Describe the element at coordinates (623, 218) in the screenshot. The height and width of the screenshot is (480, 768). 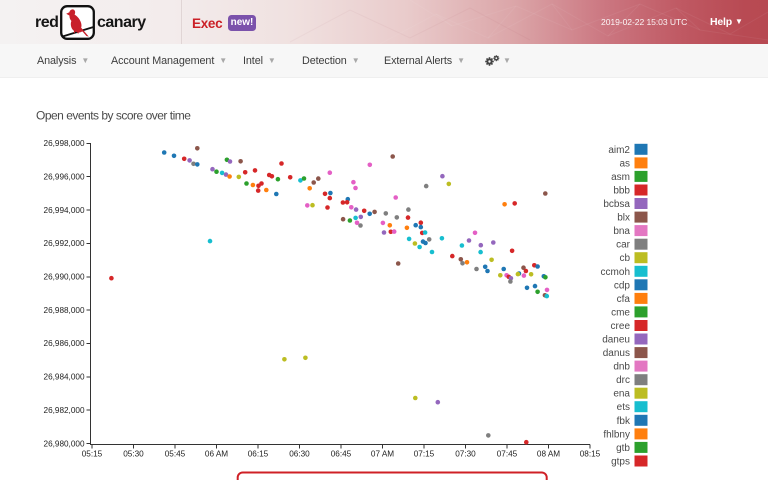
I see `svg-text: blx` at that location.